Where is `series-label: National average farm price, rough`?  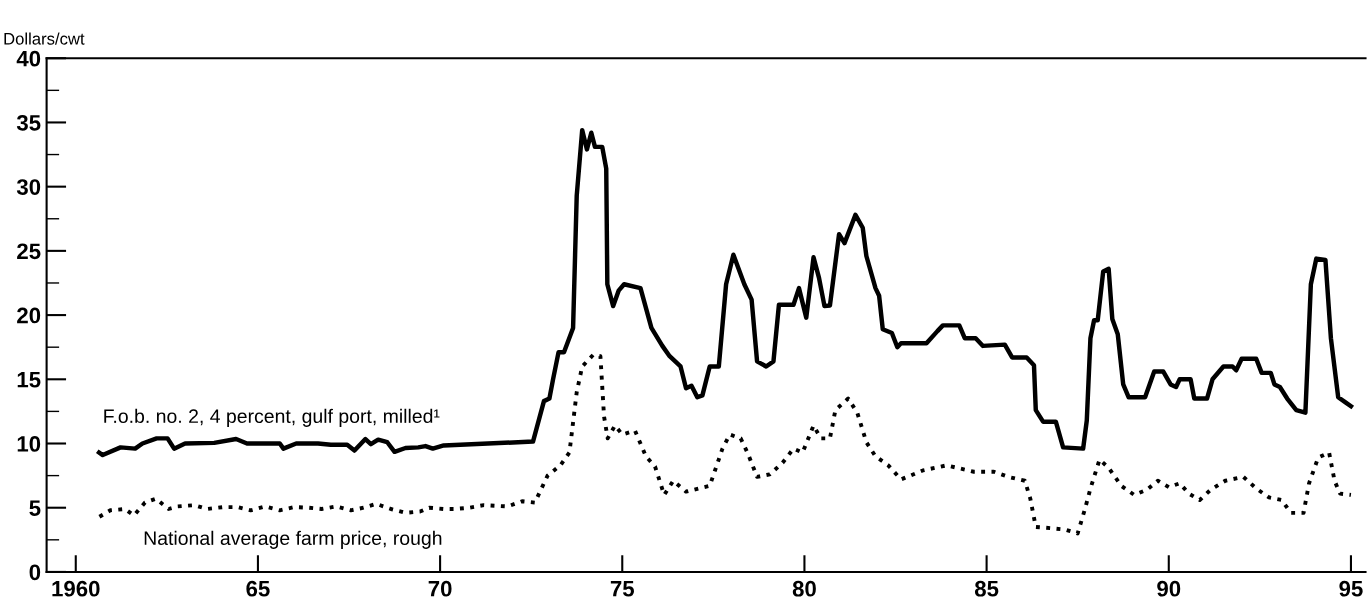 series-label: National average farm price, rough is located at coordinates (293, 539).